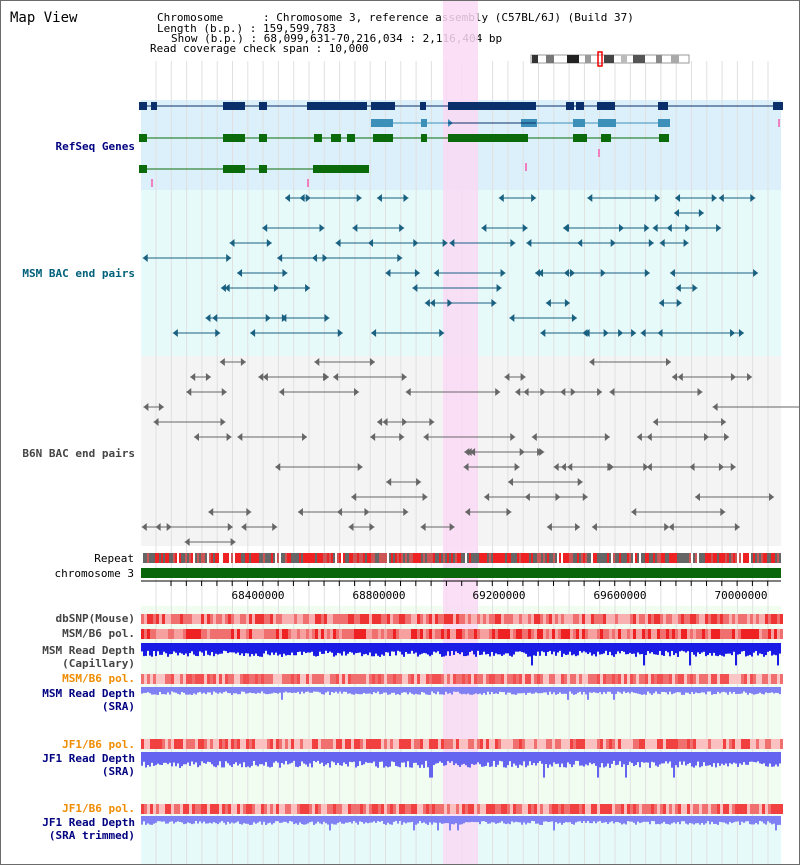  I want to click on track-label-jf1-read-depth-trimmed: JF1 Read Depth, so click(88, 822).